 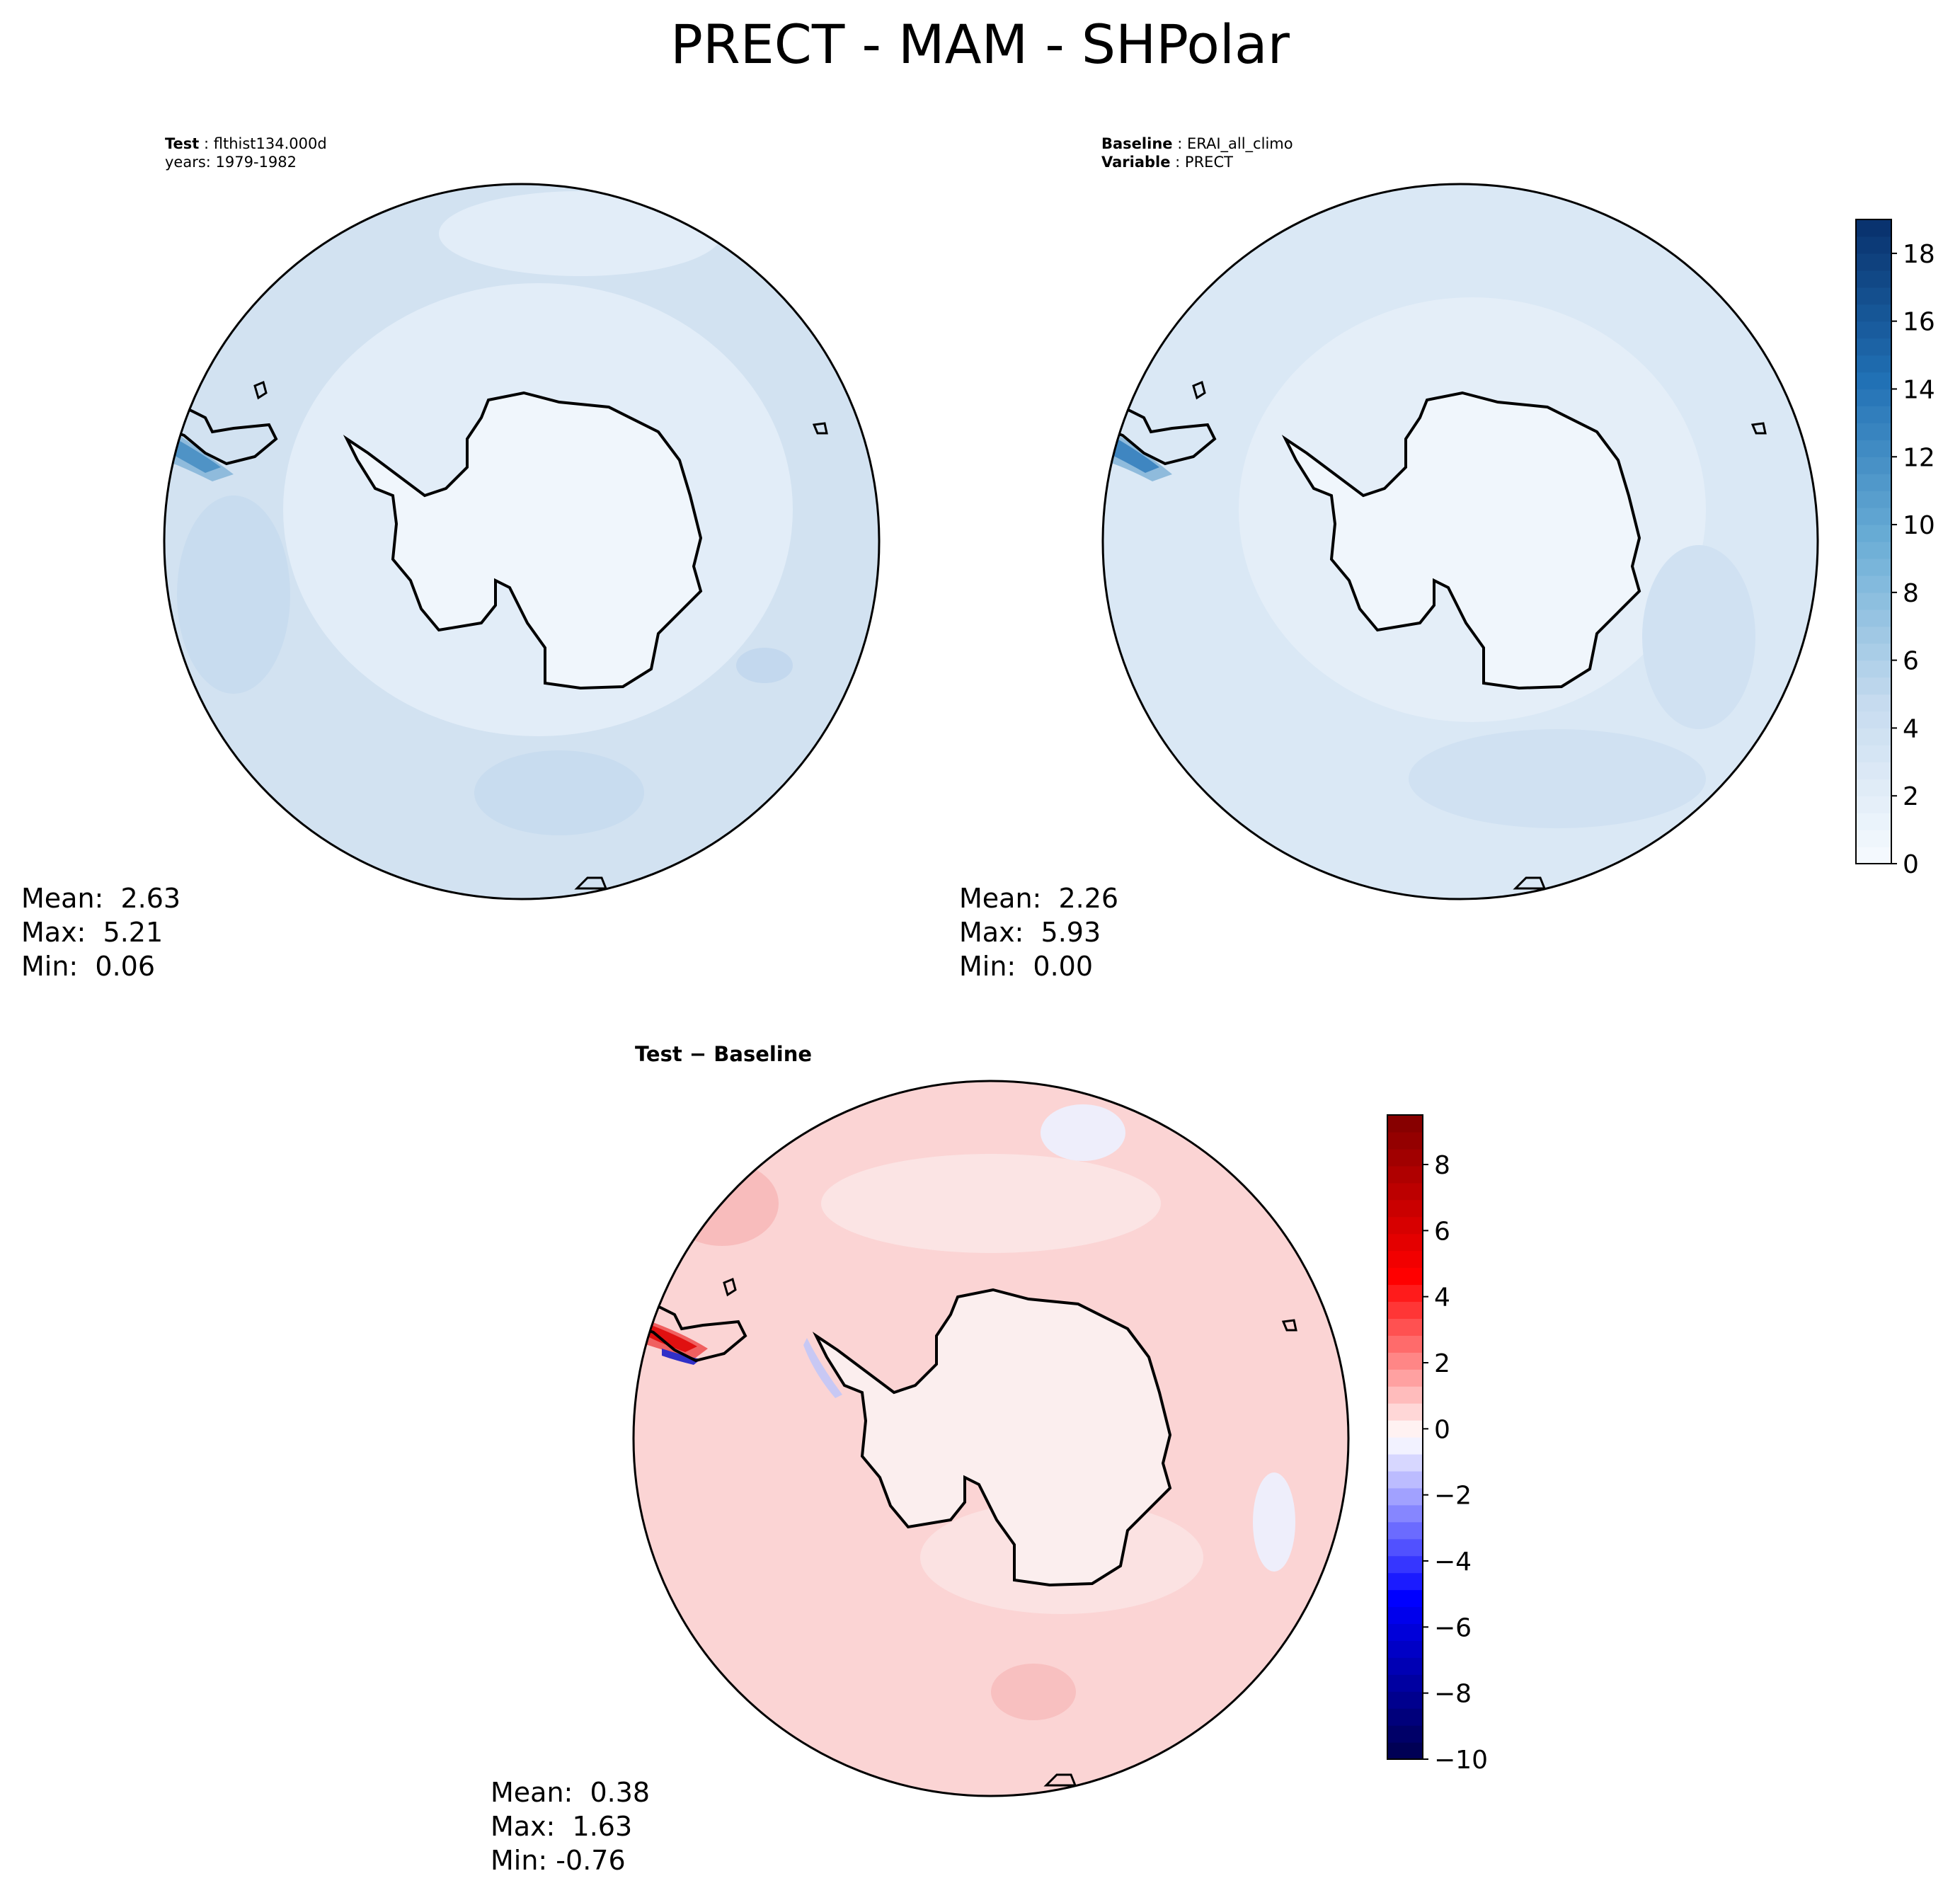 I want to click on test-tierra-del-fuego, so click(x=221, y=434).